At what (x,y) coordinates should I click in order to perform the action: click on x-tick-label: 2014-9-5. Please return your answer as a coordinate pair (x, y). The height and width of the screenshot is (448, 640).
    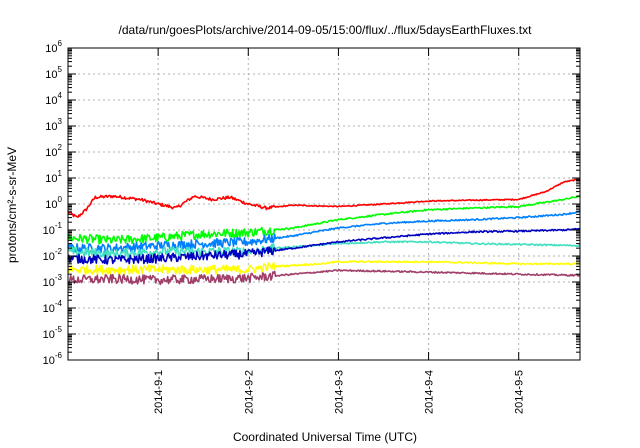
    Looking at the image, I should click on (520, 392).